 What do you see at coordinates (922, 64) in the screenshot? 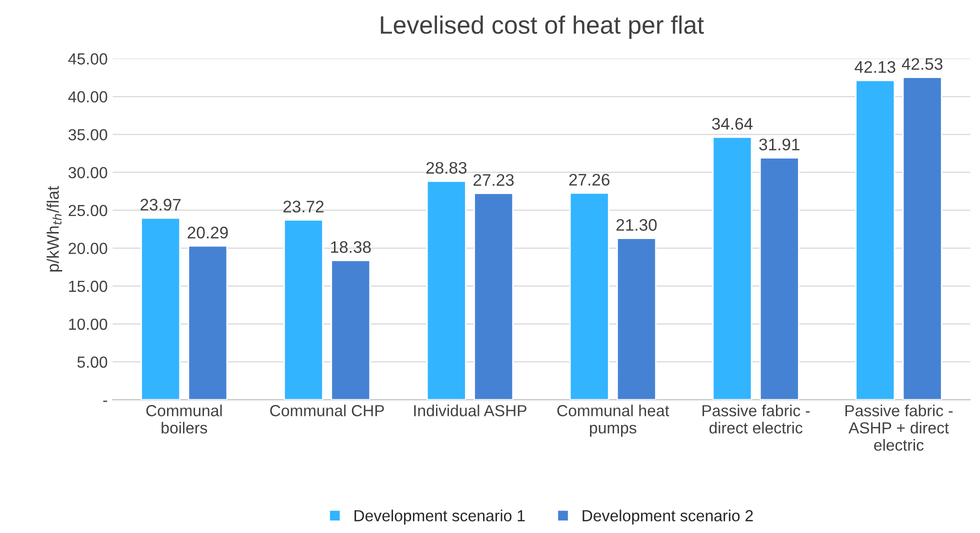
I see `data-label: 42.53` at bounding box center [922, 64].